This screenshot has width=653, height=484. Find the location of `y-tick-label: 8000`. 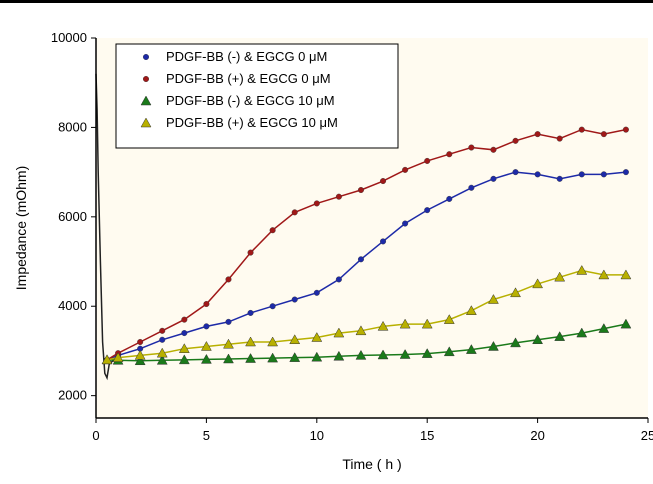

y-tick-label: 8000 is located at coordinates (72, 126).